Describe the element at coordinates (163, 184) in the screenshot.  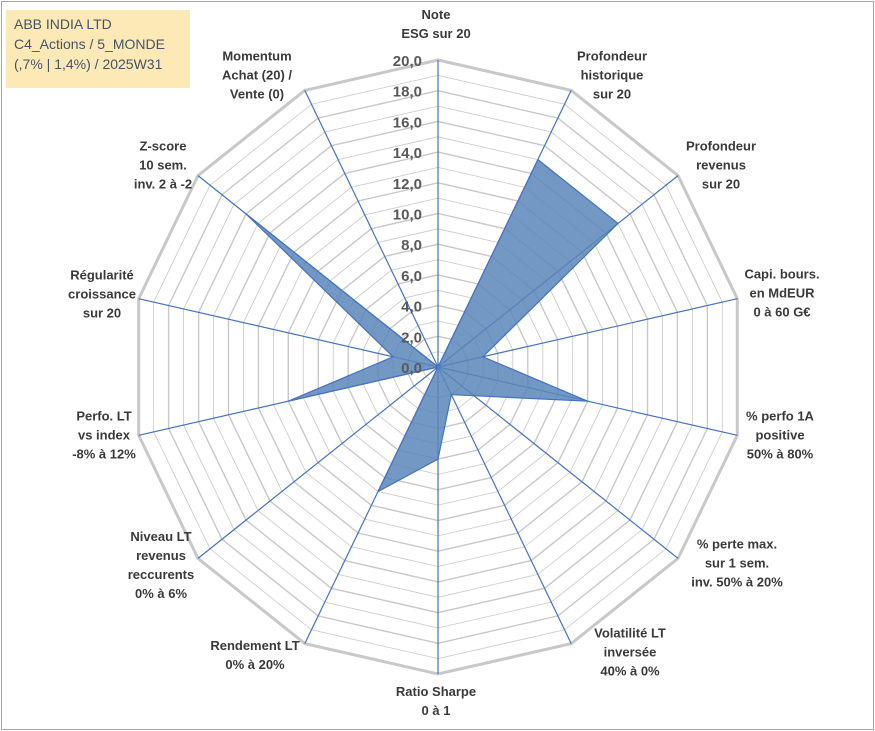
I see `axis-label-line: inv. 2 à -2` at that location.